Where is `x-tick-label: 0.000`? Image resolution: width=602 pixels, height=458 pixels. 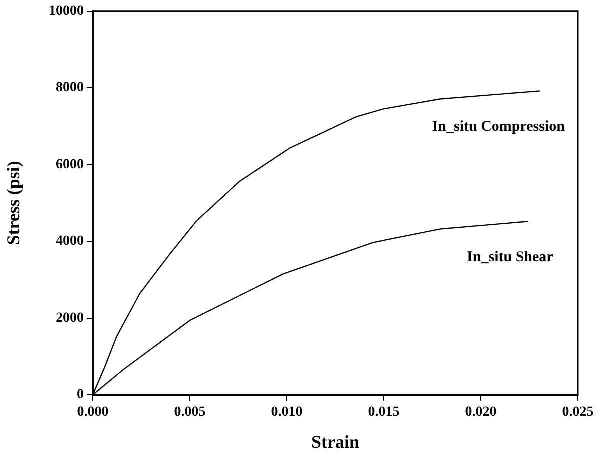
x-tick-label: 0.000 is located at coordinates (93, 412).